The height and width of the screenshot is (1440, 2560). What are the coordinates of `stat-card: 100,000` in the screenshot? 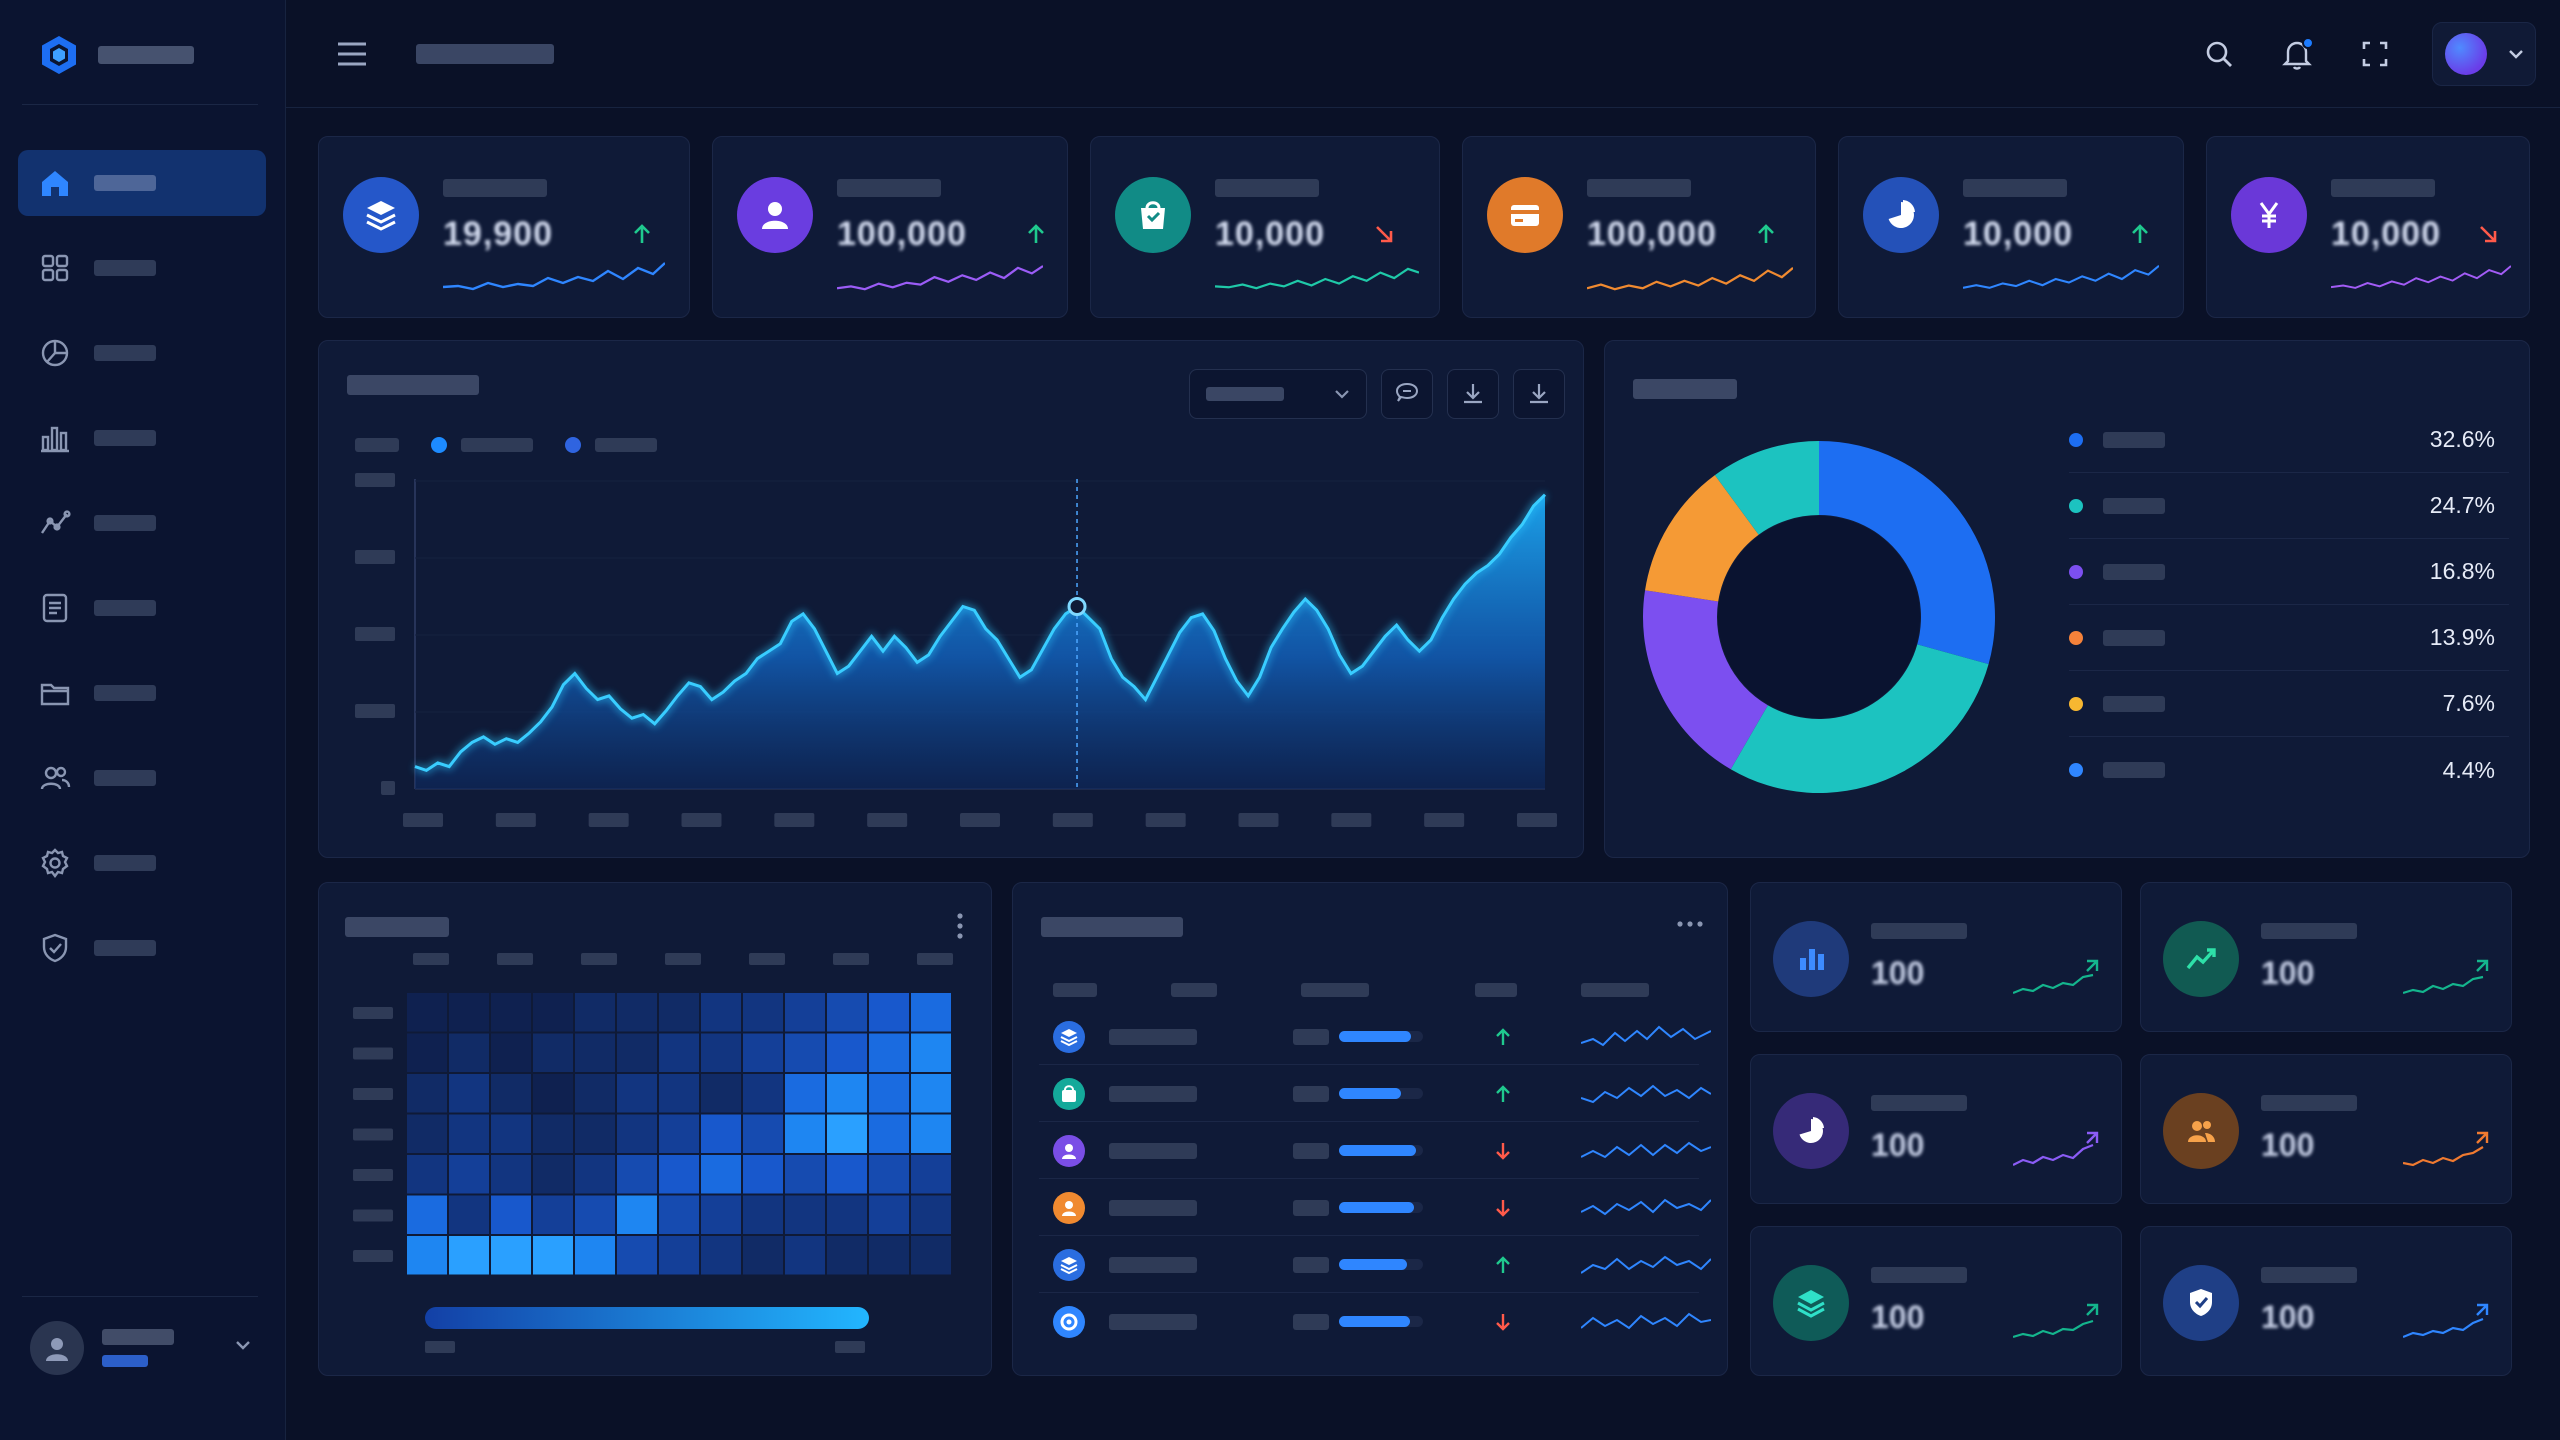 It's located at (890, 227).